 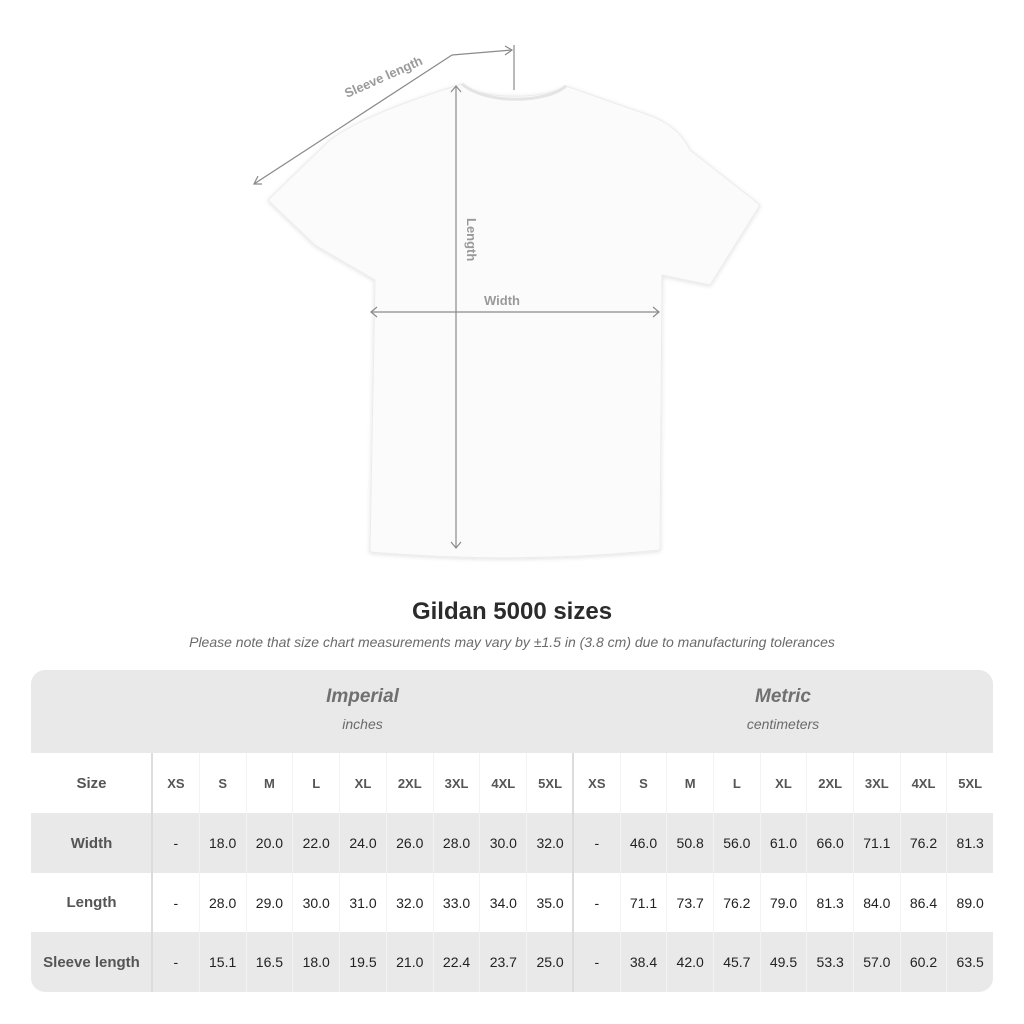 I want to click on metric-size-header: M, so click(x=689, y=783).